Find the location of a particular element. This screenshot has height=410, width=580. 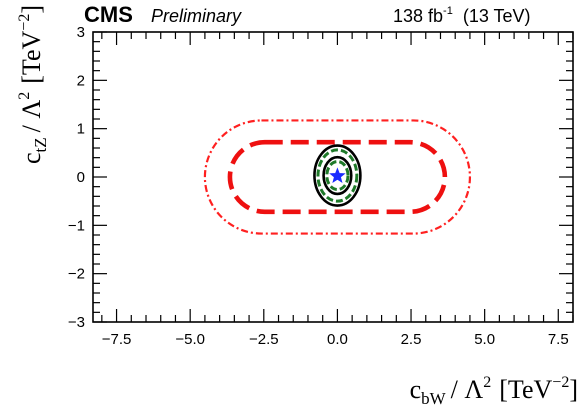

y-tick-label: 2 is located at coordinates (81, 80).